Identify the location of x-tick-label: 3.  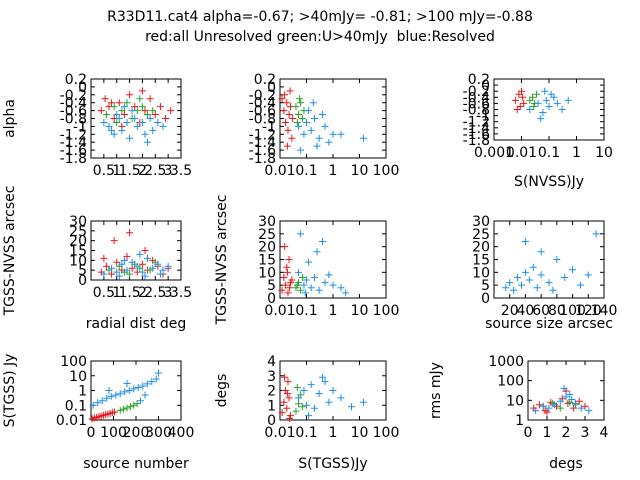
(585, 433).